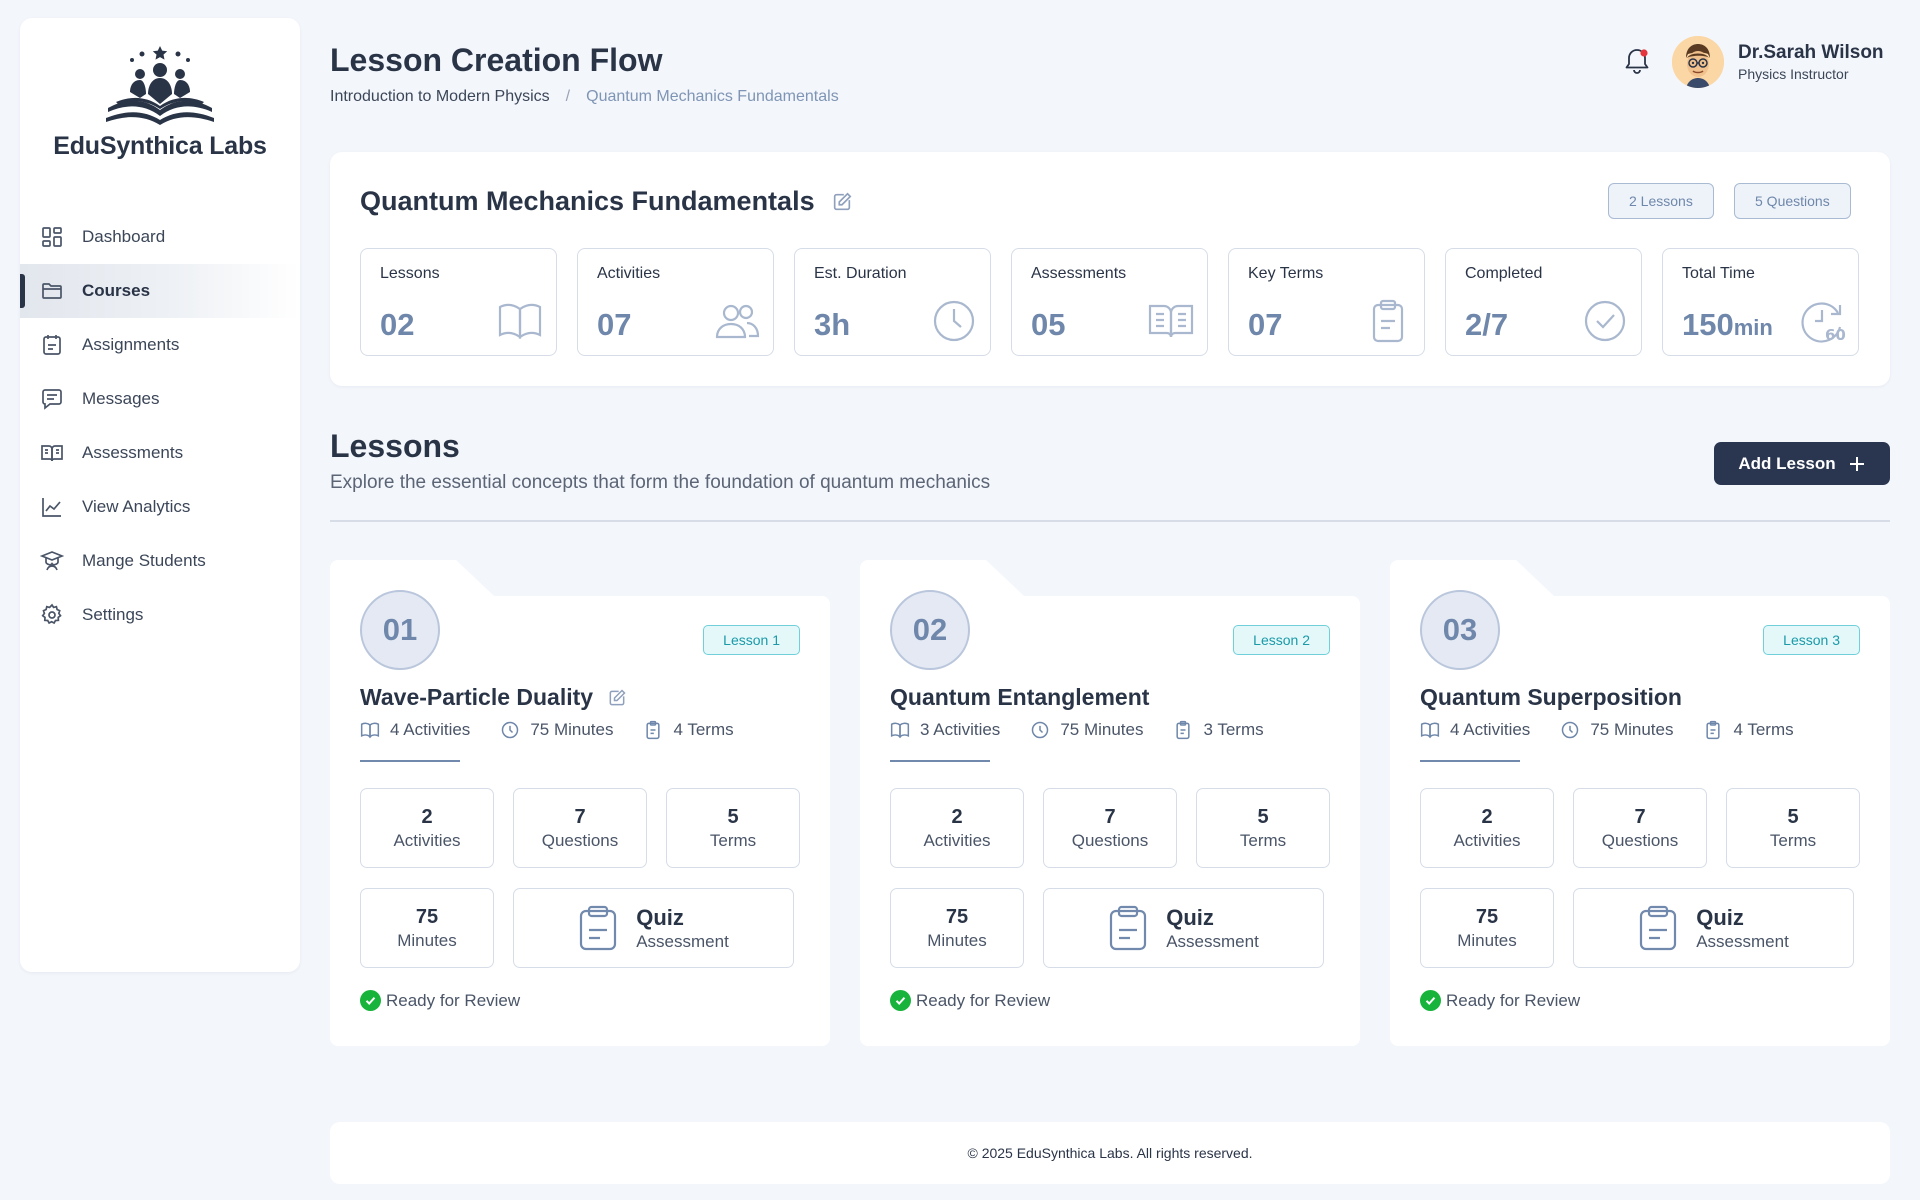 Image resolution: width=1920 pixels, height=1200 pixels. What do you see at coordinates (1793, 74) in the screenshot?
I see `user-role: Physics Instructor` at bounding box center [1793, 74].